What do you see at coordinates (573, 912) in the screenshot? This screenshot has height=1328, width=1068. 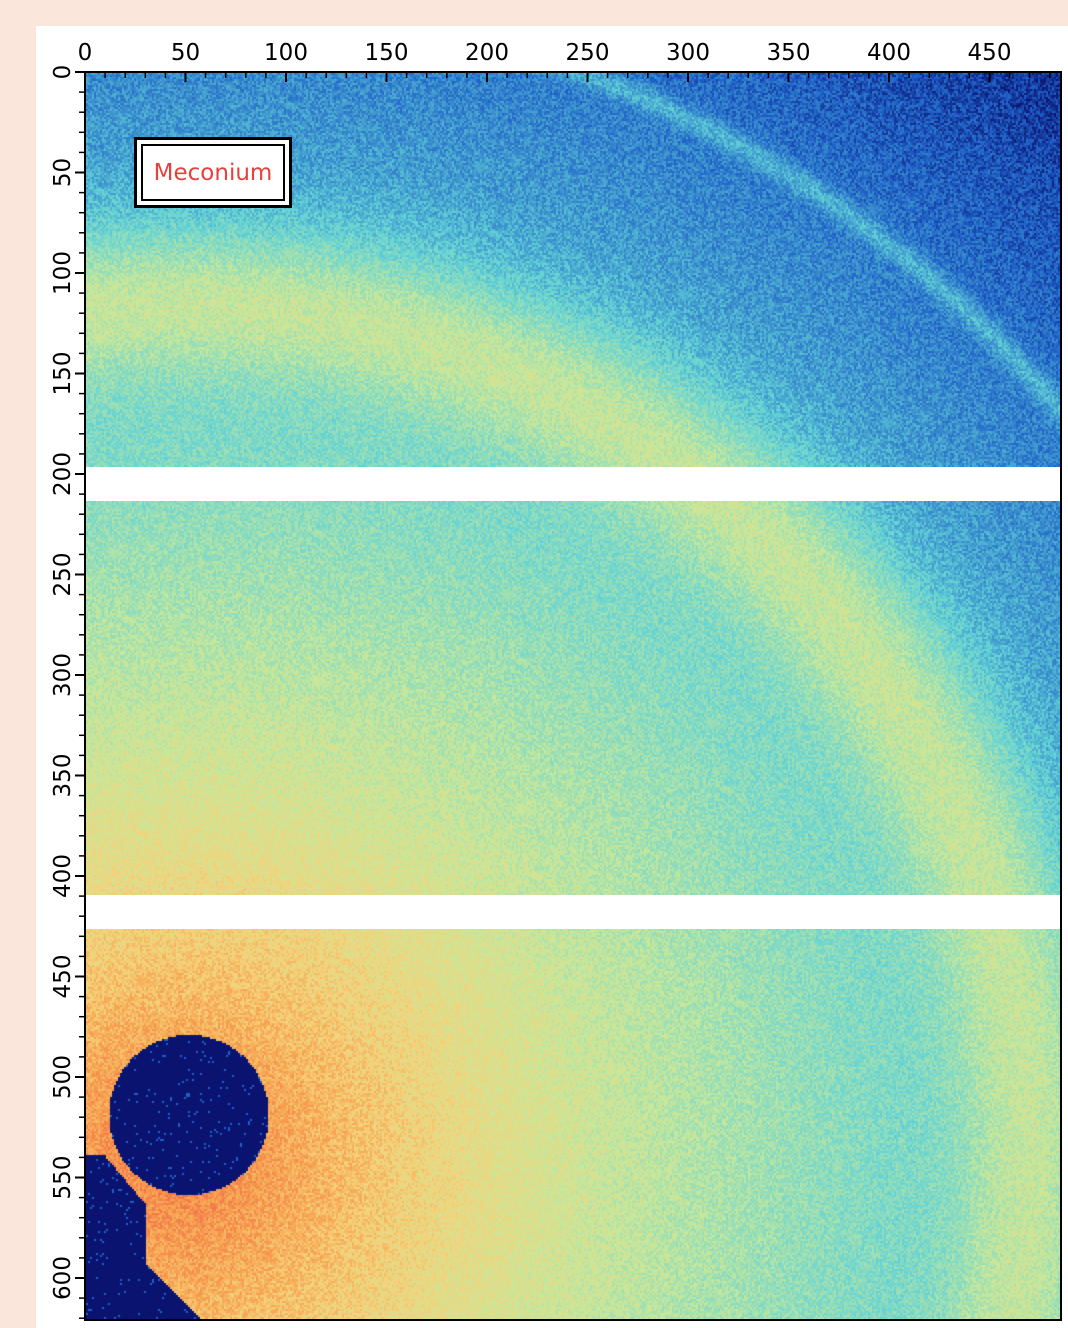 I see `detector-gap-lower` at bounding box center [573, 912].